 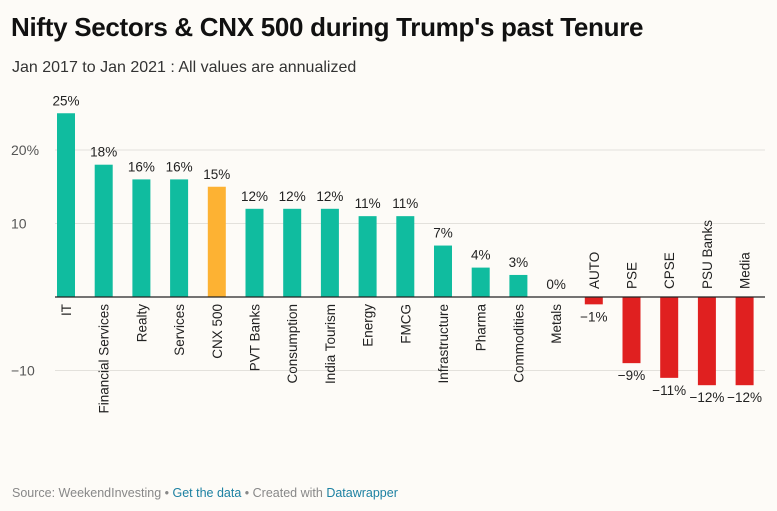 What do you see at coordinates (593, 316) in the screenshot?
I see `bar-value-label: −1%` at bounding box center [593, 316].